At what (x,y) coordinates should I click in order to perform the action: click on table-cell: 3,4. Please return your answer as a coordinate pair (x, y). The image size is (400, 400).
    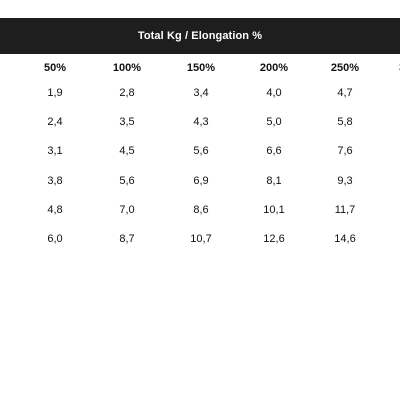
    Looking at the image, I should click on (201, 93).